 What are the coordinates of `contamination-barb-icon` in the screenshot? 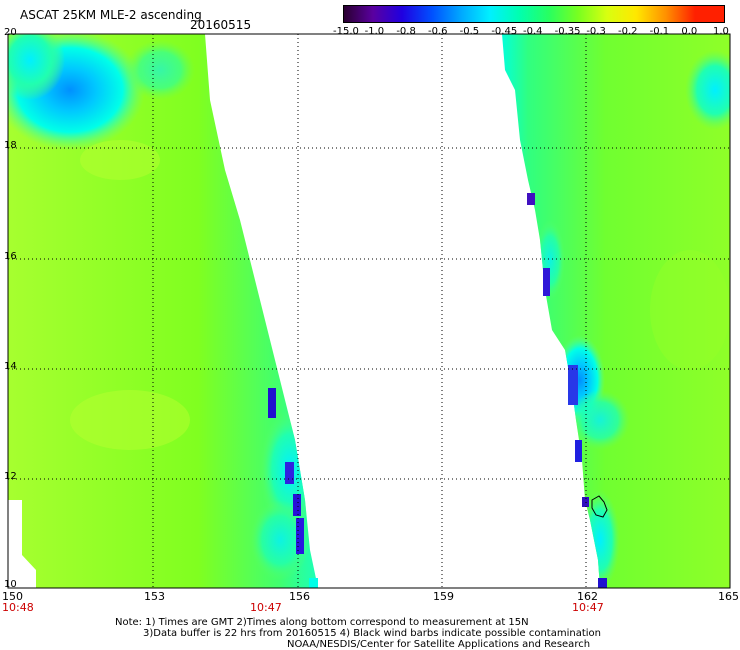 It's located at (599, 506).